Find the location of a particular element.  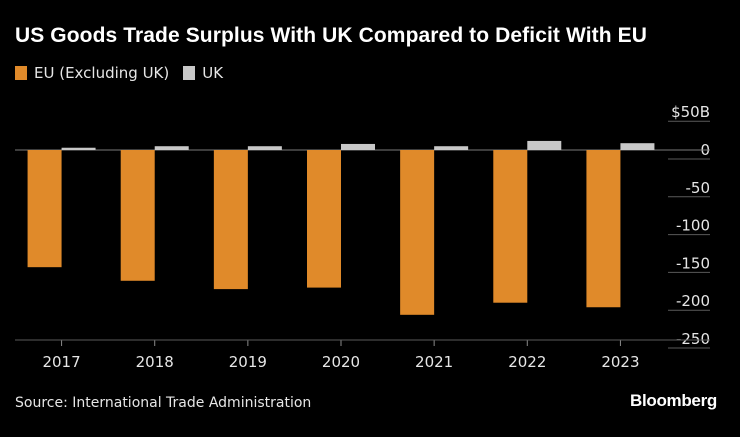

y-tick-label: -50 is located at coordinates (698, 188).